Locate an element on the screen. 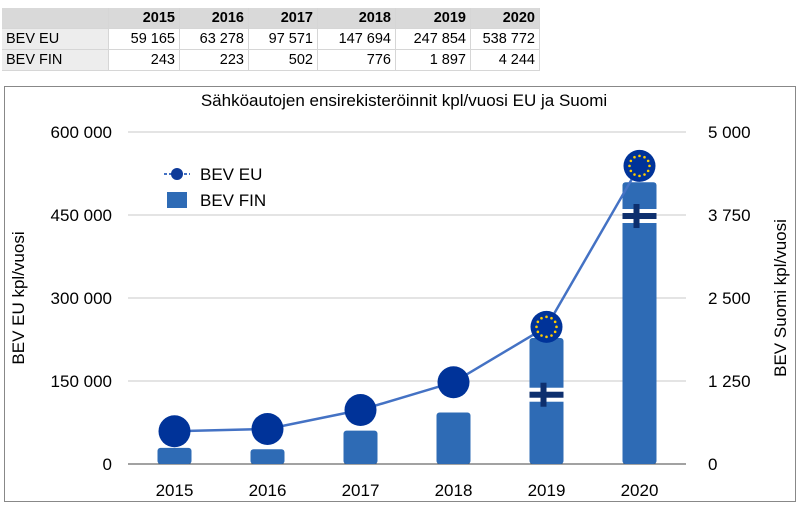 Image resolution: width=800 pixels, height=505 pixels. legend: BEV EU BEV FIN is located at coordinates (215, 187).